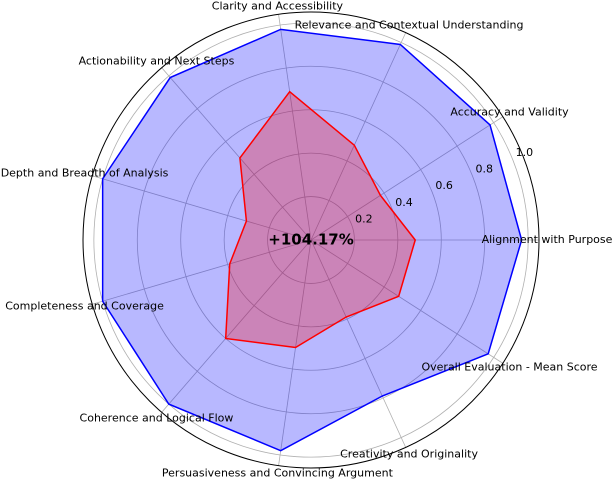 The image size is (612, 480). Describe the element at coordinates (547, 239) in the screenshot. I see `category-label: Alignment with Purpose` at that location.